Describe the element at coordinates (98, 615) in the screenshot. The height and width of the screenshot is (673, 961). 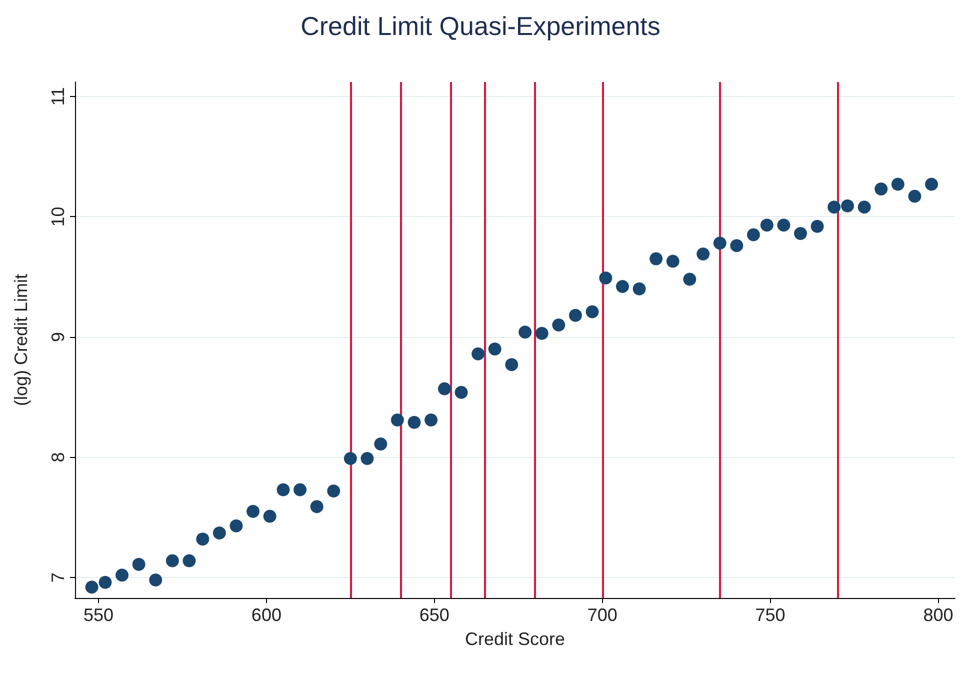
I see `x-tick-label: 550` at that location.